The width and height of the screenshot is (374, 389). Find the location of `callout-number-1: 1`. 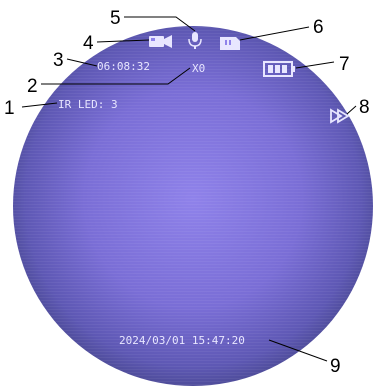

callout-number-1: 1 is located at coordinates (9, 108).